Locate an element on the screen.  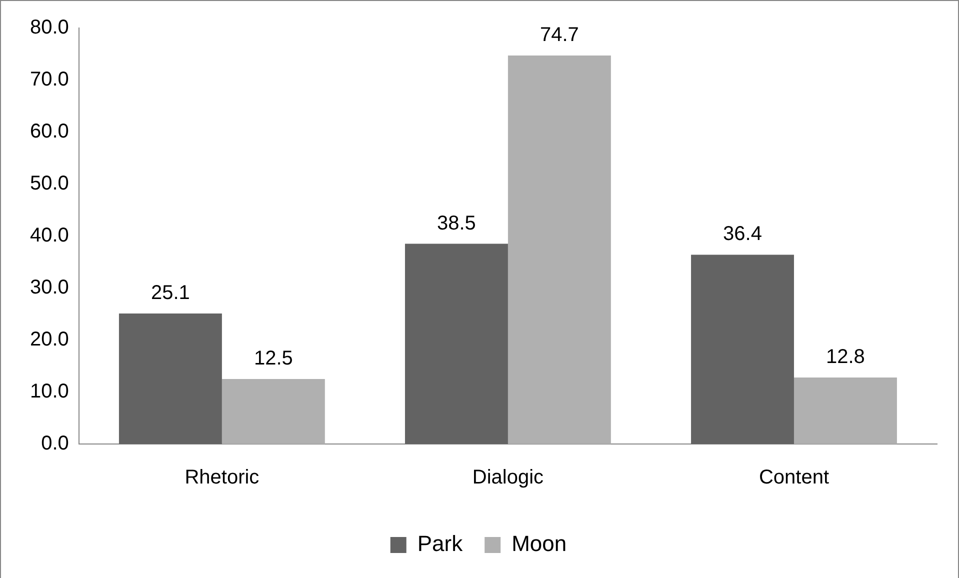
data-label: 74.7 is located at coordinates (559, 35).